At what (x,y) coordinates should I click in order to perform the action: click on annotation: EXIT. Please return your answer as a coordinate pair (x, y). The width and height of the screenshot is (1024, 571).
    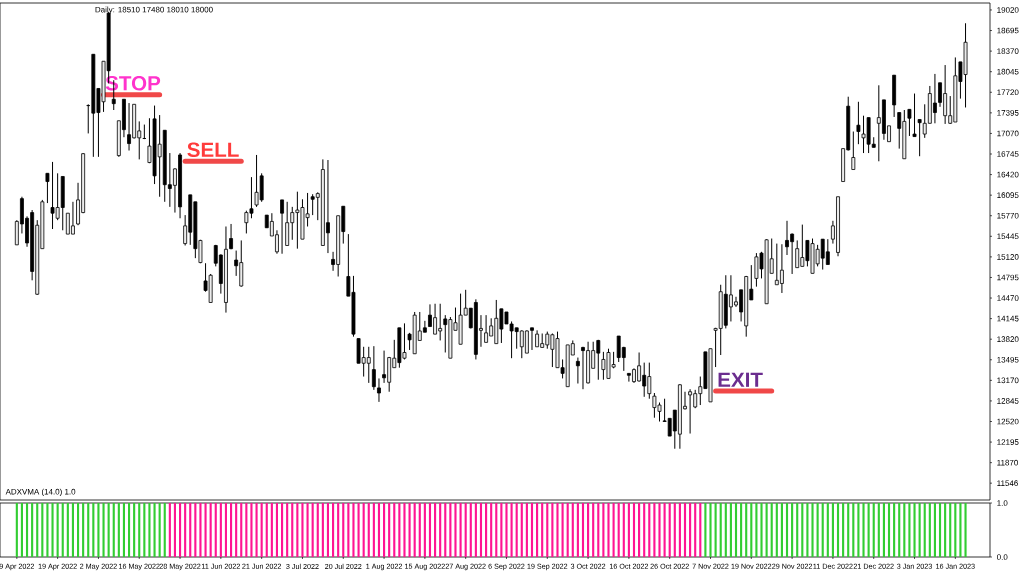
    Looking at the image, I should click on (740, 379).